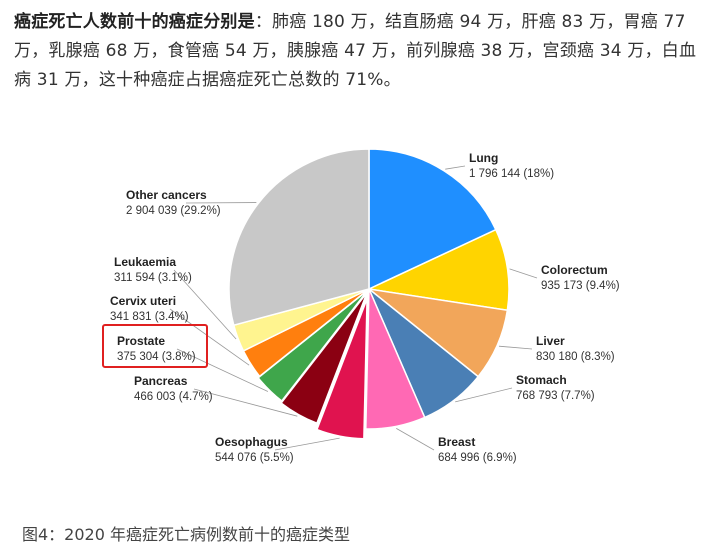 This screenshot has height=558, width=720. What do you see at coordinates (205, 304) in the screenshot?
I see `leader-line-leukaemia` at bounding box center [205, 304].